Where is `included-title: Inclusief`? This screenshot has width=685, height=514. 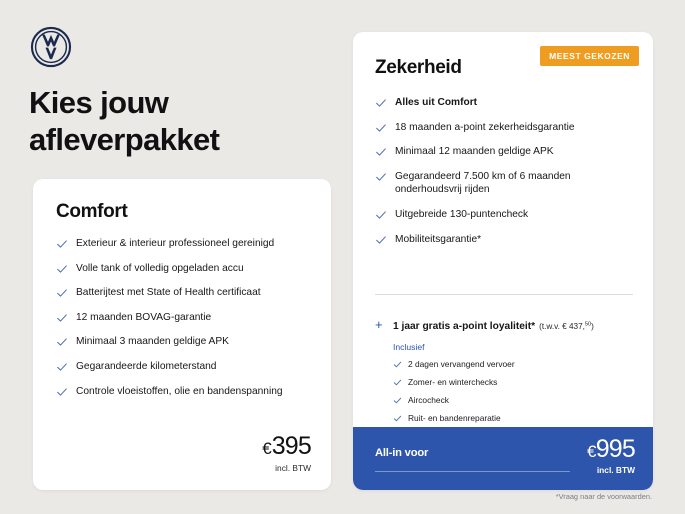
included-title: Inclusief is located at coordinates (409, 347).